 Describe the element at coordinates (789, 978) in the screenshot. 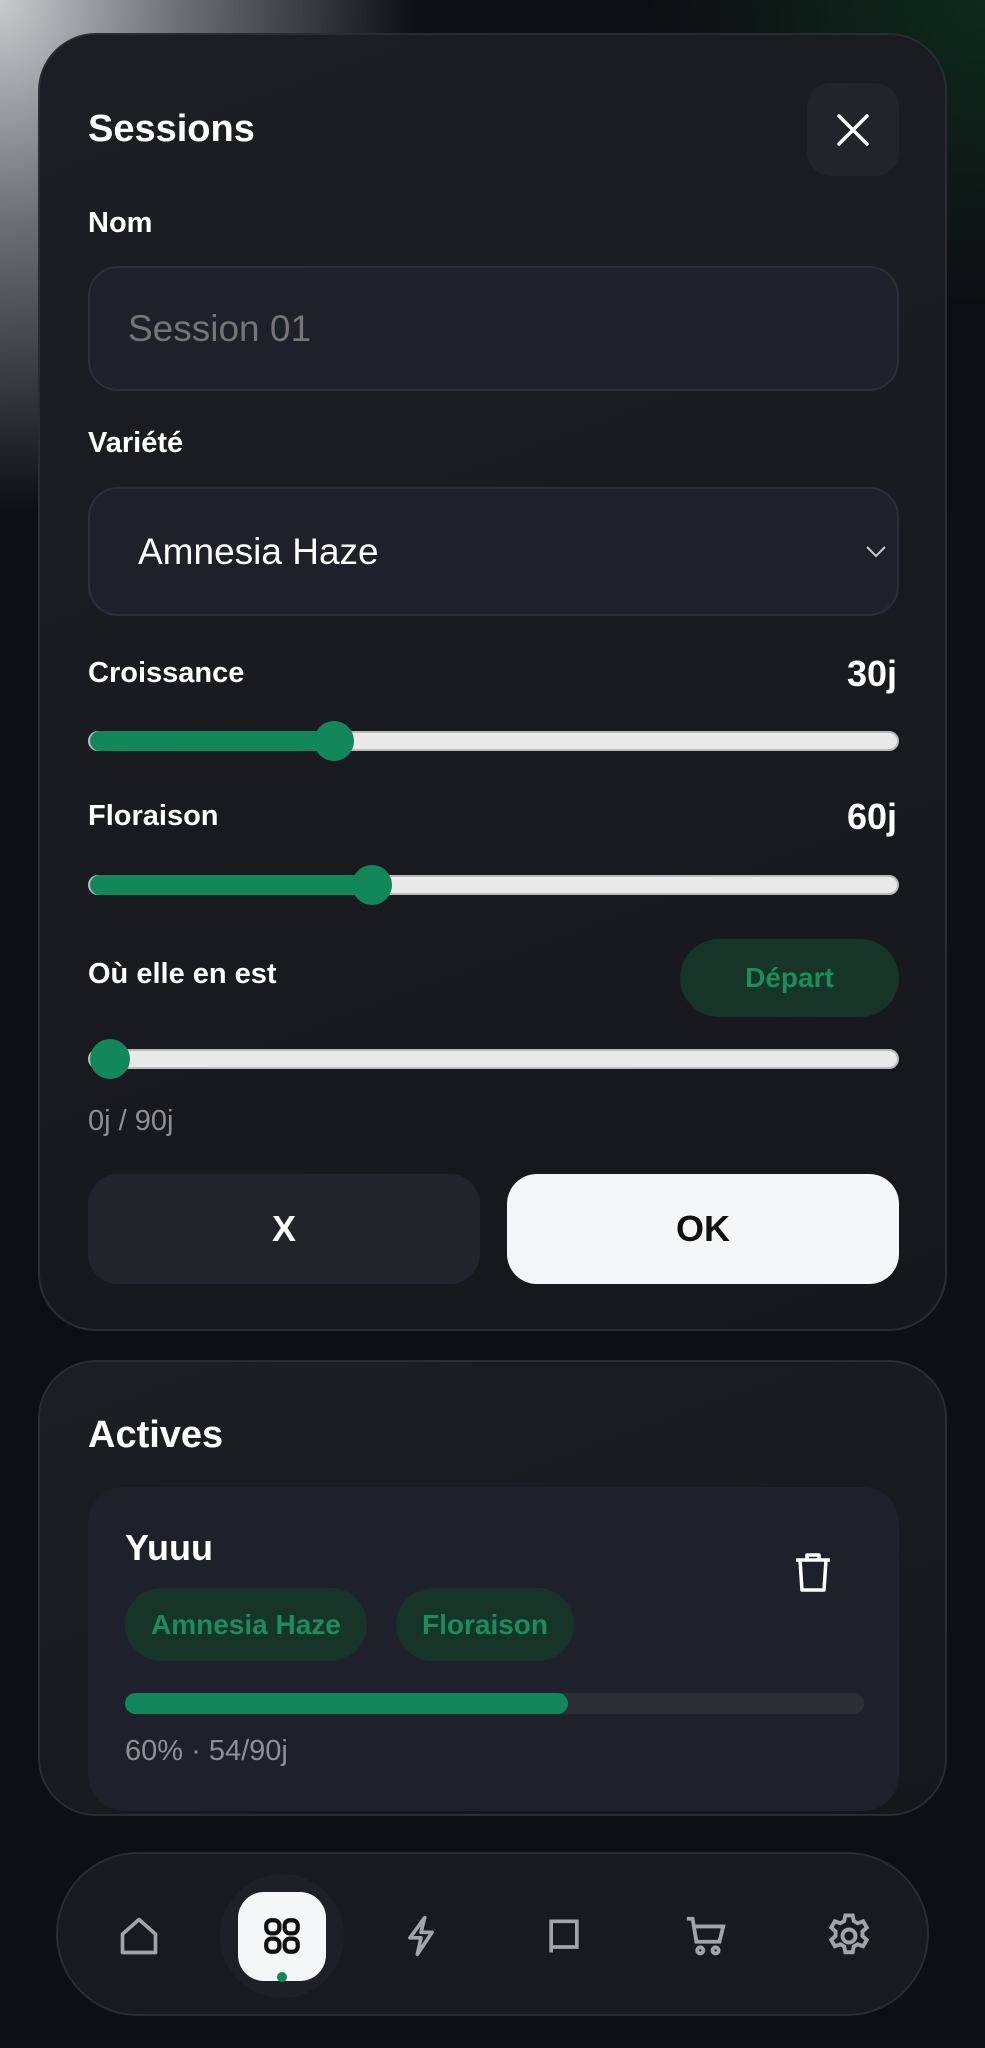

I see `start-button: Départ` at that location.